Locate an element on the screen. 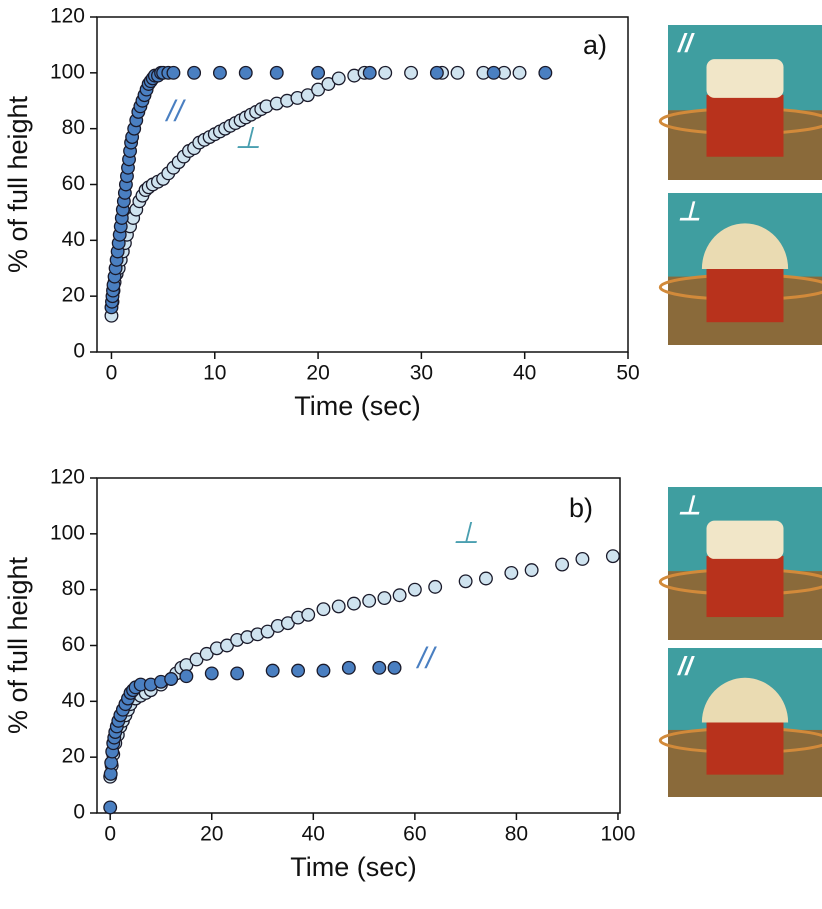 The image size is (822, 909). x-tick-label: 30 is located at coordinates (421, 373).